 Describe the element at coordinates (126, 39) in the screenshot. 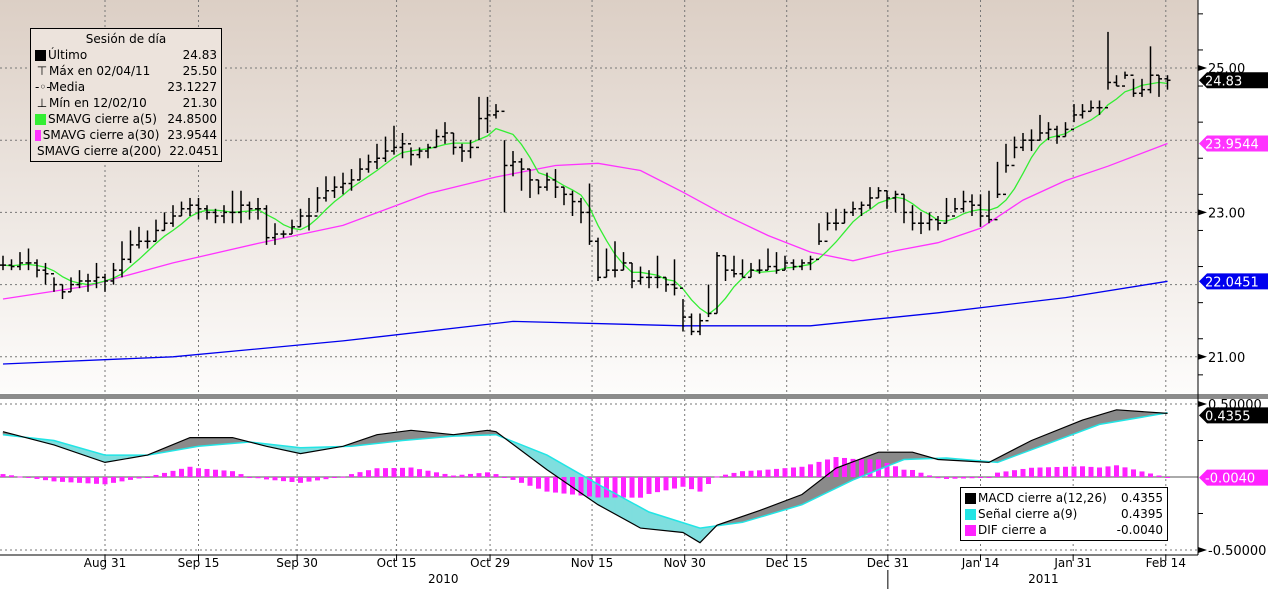

I see `legend-title: Sesión de día` at that location.